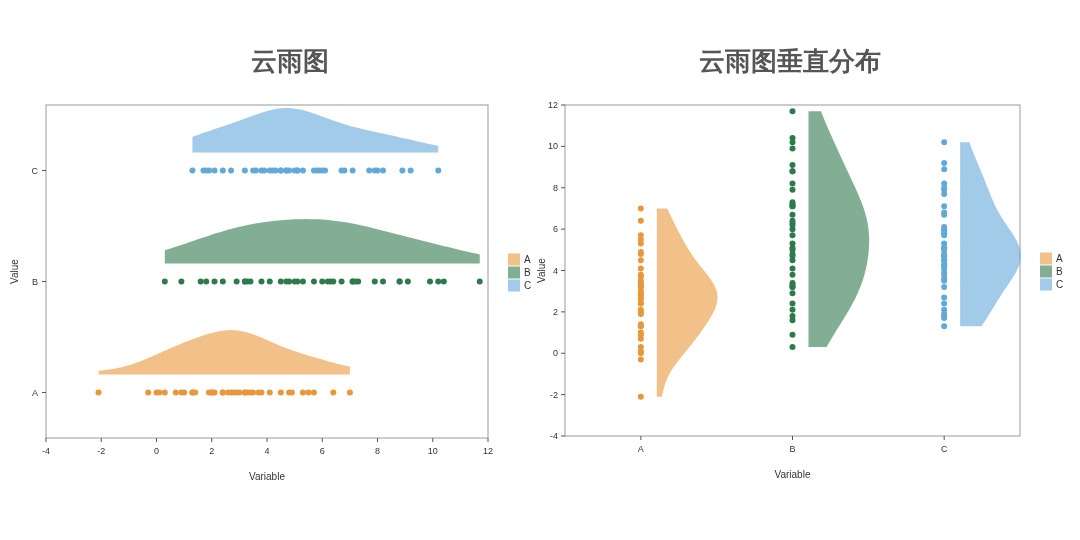  Describe the element at coordinates (555, 353) in the screenshot. I see `y-tick-label: 0` at that location.